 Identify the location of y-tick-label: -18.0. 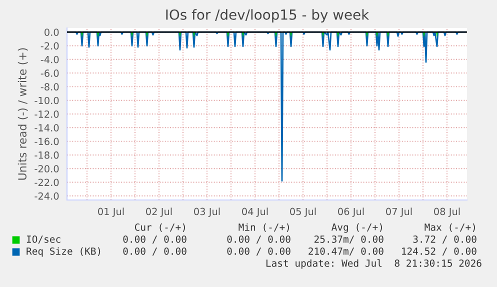
(46, 155).